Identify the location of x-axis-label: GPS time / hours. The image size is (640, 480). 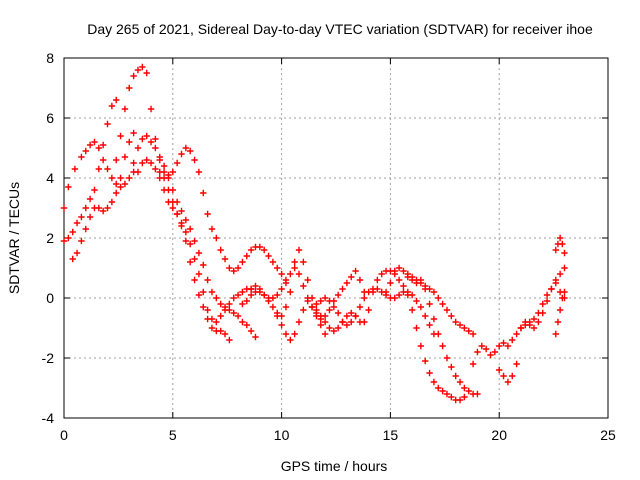
(334, 466).